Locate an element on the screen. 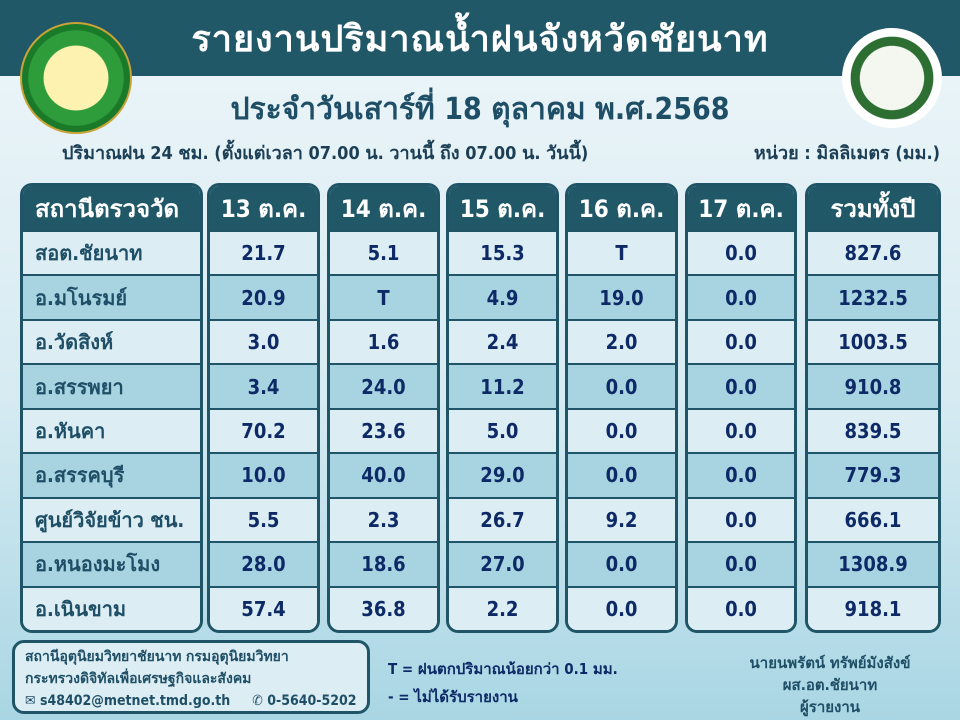 This screenshot has height=720, width=960. rainfall-value: 40.0 is located at coordinates (383, 474).